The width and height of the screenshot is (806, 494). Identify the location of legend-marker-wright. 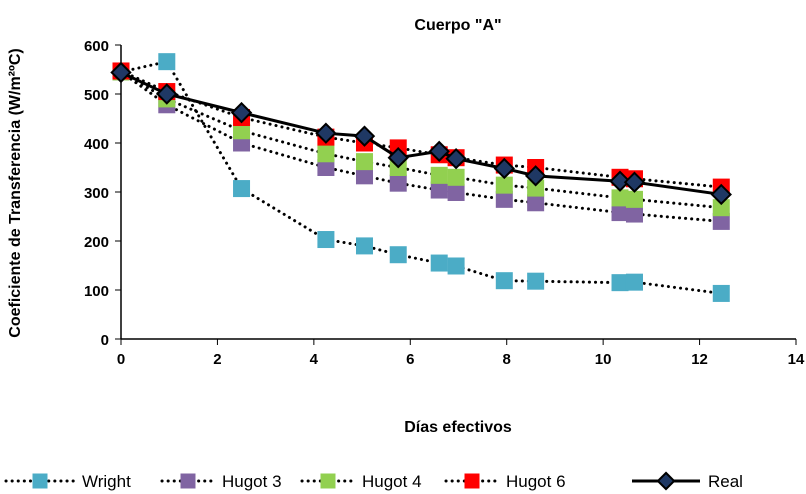
(40, 481).